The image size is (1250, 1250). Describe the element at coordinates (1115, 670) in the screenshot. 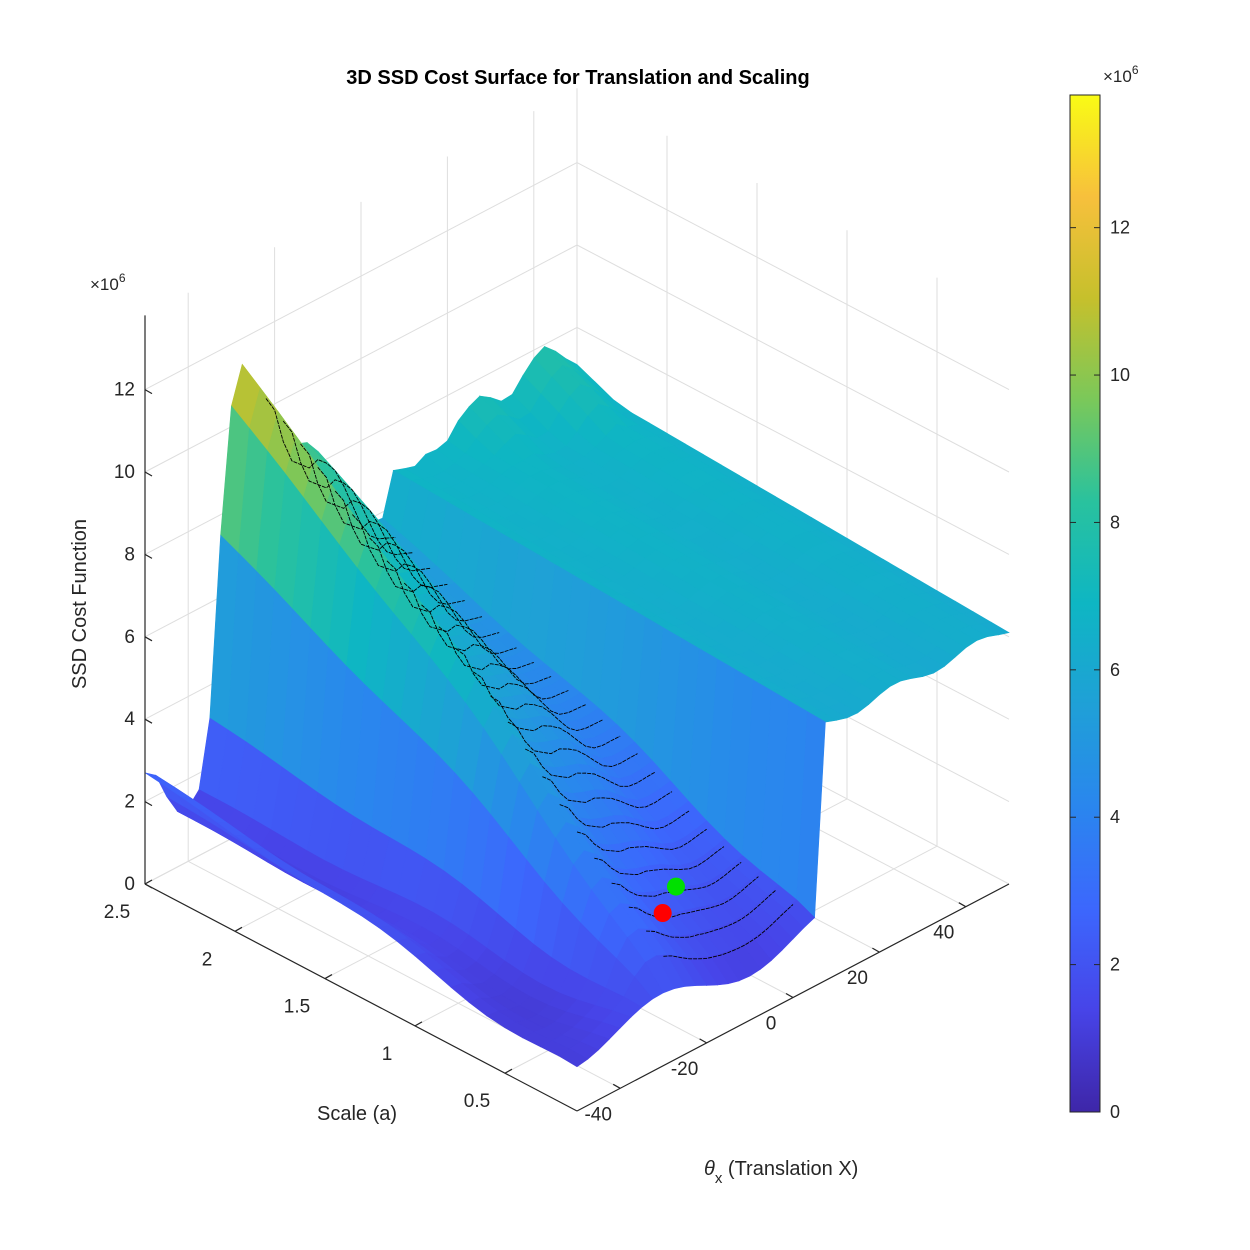

I see `colorbar-tick-label: 6` at that location.